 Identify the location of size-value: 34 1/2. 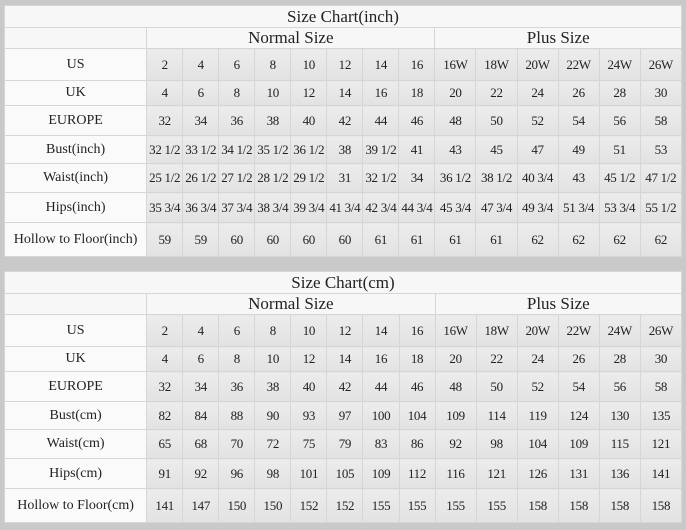
(237, 149).